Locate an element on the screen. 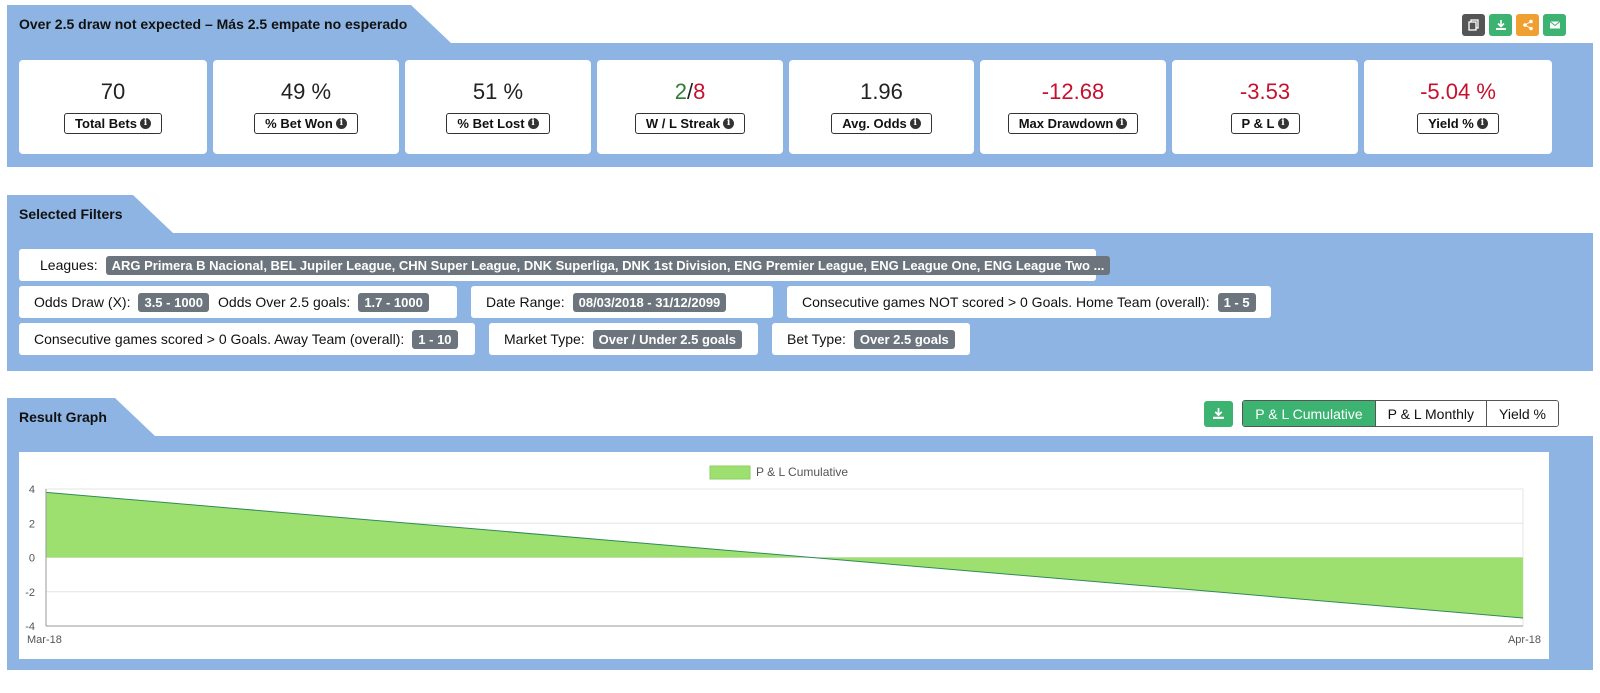  y-tick-label: -4 is located at coordinates (30, 627).